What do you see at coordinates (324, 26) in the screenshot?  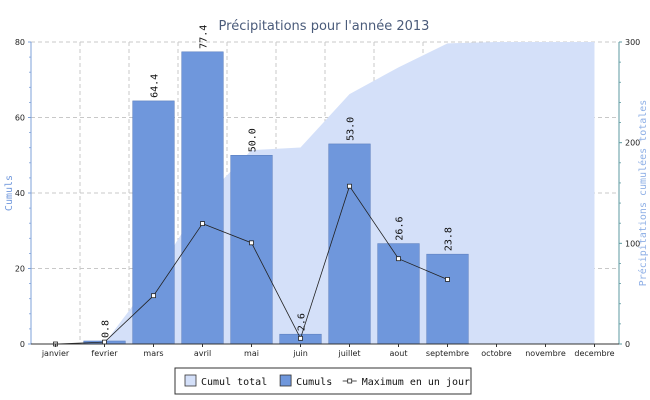 I see `chart-title: Précipitations pour l'année 2013` at bounding box center [324, 26].